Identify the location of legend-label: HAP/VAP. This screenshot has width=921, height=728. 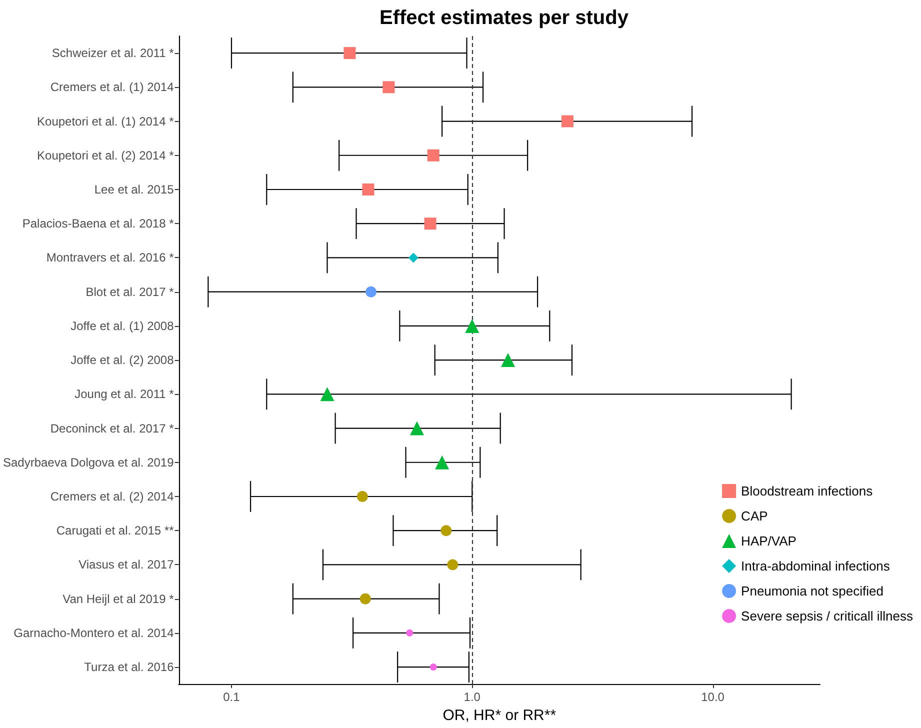
(768, 541).